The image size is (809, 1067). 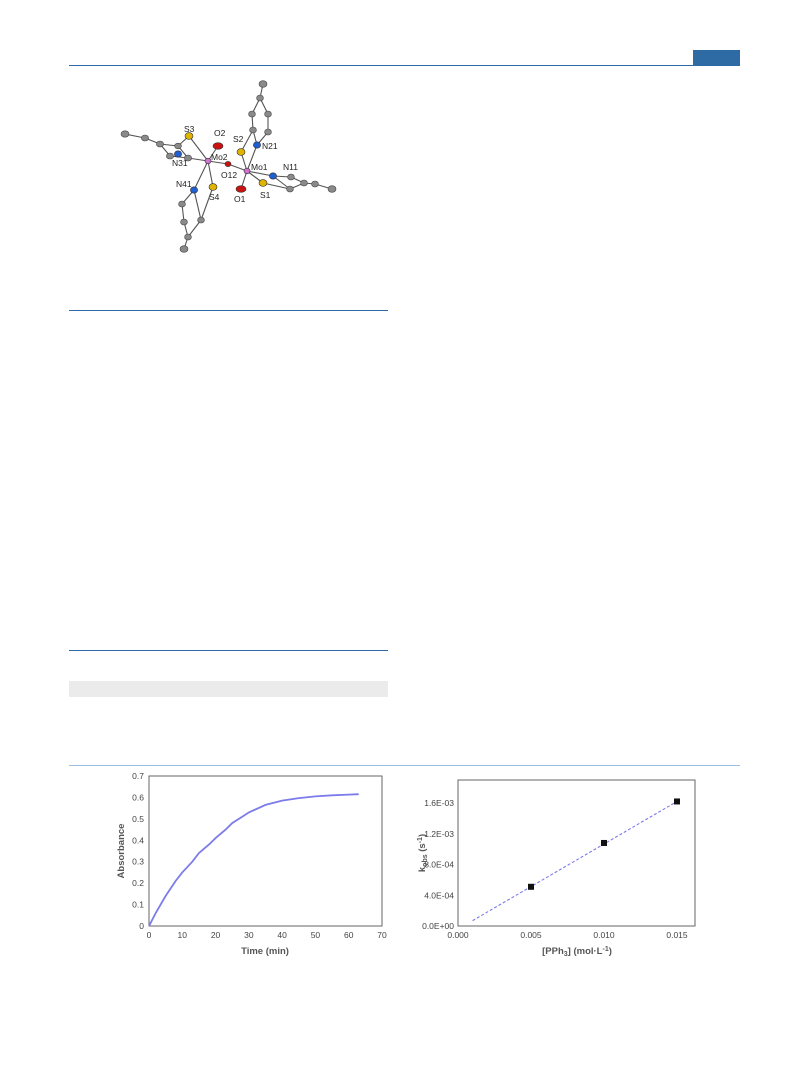 What do you see at coordinates (259, 167) in the screenshot?
I see `label-mo1: Mo1` at bounding box center [259, 167].